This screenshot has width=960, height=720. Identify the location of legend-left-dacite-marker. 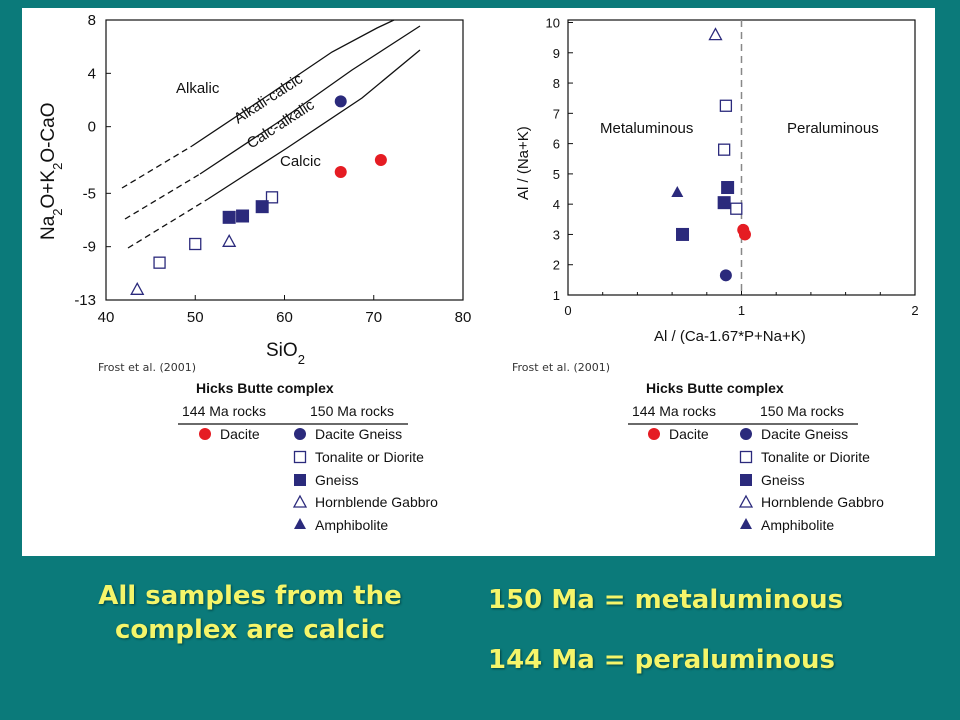
(205, 434).